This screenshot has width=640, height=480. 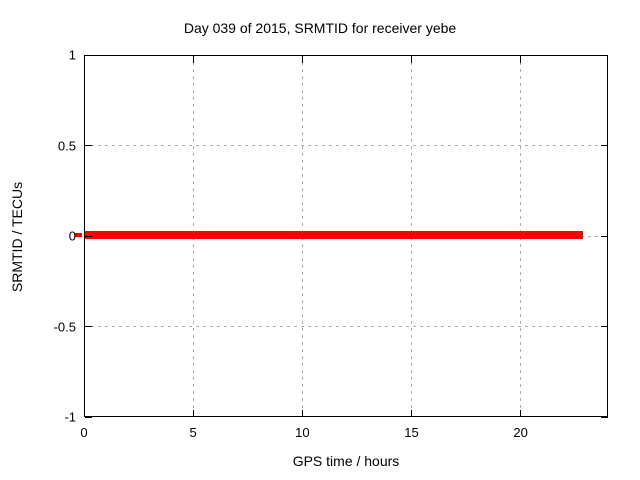 What do you see at coordinates (193, 432) in the screenshot?
I see `x-tick-label: 5` at bounding box center [193, 432].